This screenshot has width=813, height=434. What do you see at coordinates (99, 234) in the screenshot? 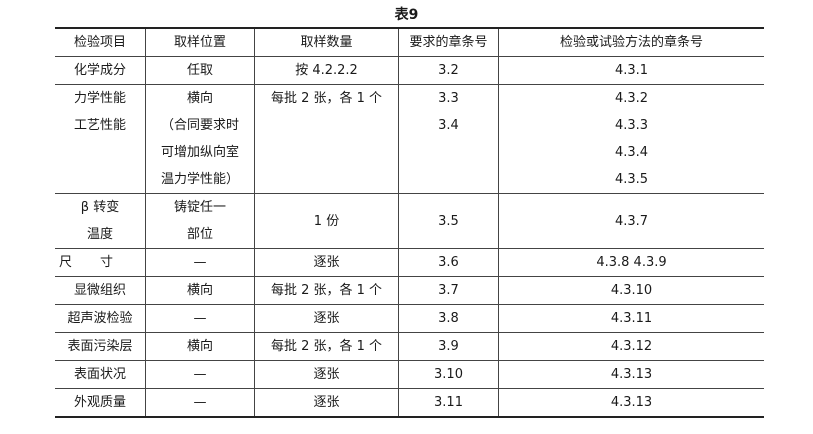
I see `cell-line: 温度` at bounding box center [99, 234].